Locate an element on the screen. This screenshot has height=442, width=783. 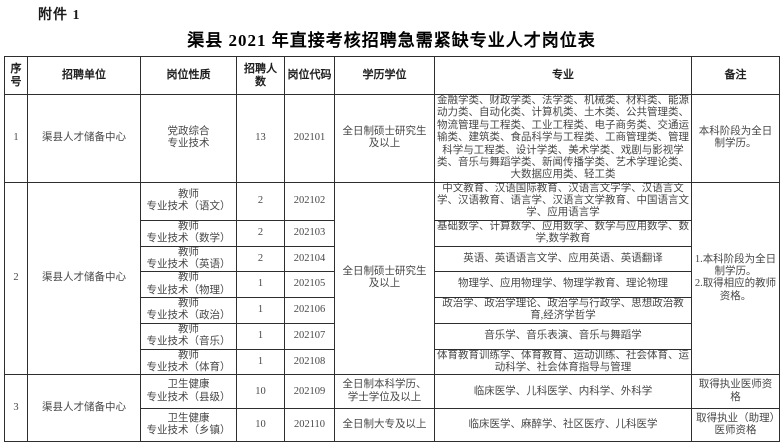
cell-remark: 取得执业（助理）医师资格 is located at coordinates (735, 425).